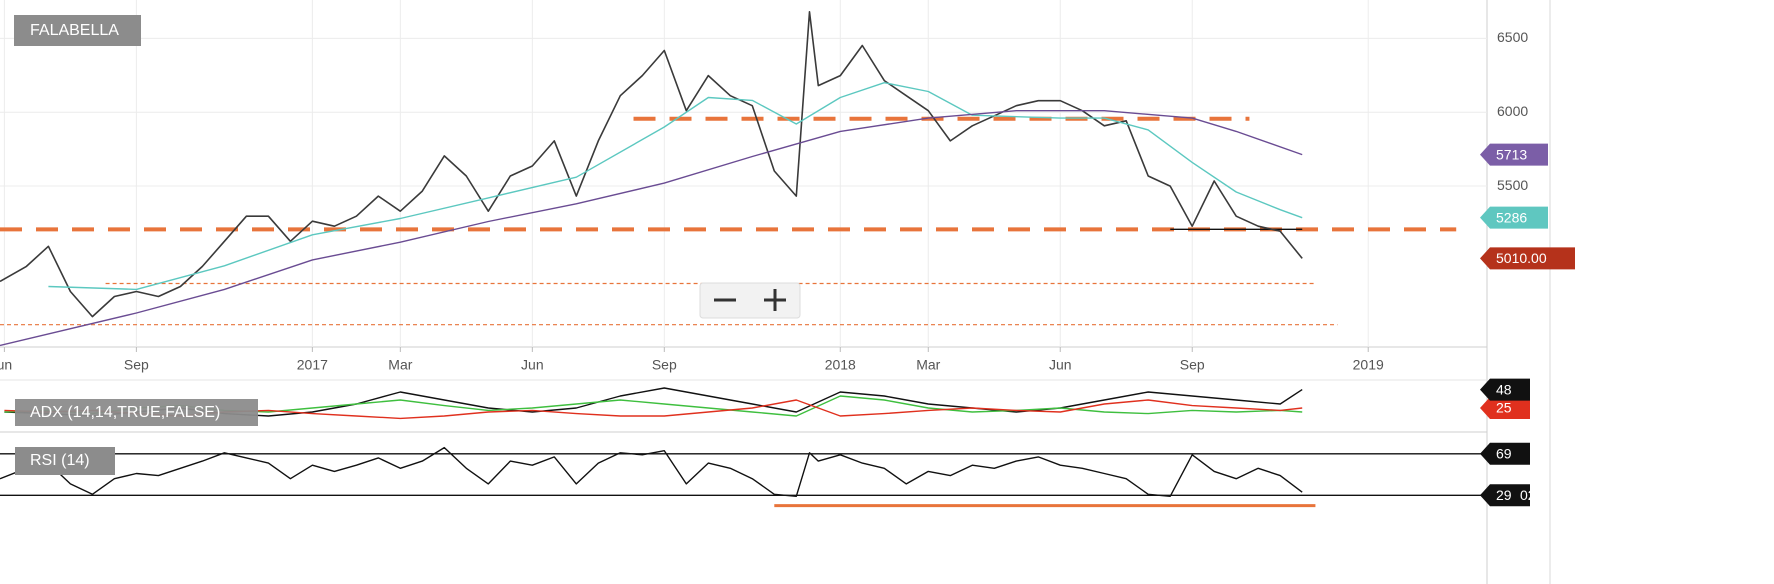 This screenshot has height=584, width=1774. What do you see at coordinates (1528, 495) in the screenshot?
I see `price-tag-label: 02` at bounding box center [1528, 495].